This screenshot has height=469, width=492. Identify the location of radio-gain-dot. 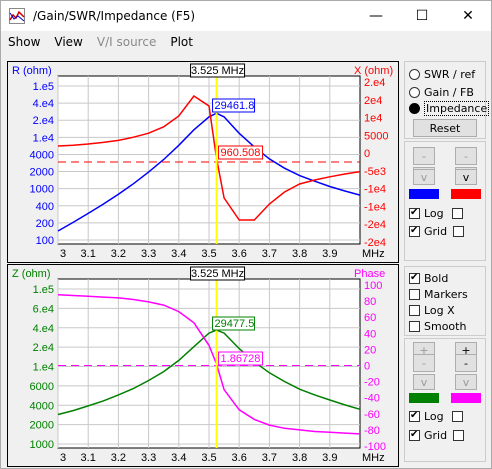
(414, 92).